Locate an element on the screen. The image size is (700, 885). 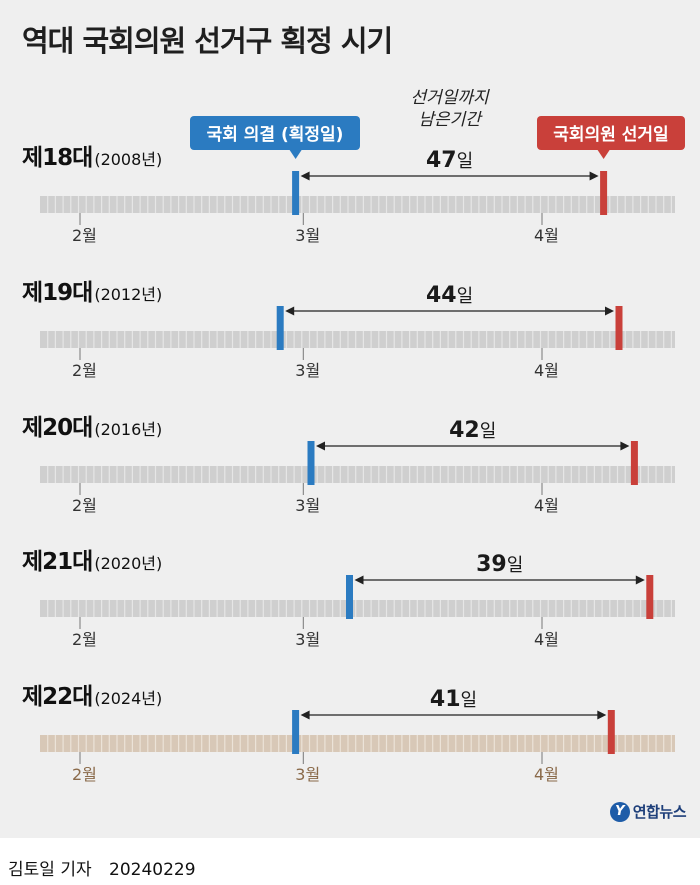
election-callout-label: 국회의원 선거일 is located at coordinates (610, 135).